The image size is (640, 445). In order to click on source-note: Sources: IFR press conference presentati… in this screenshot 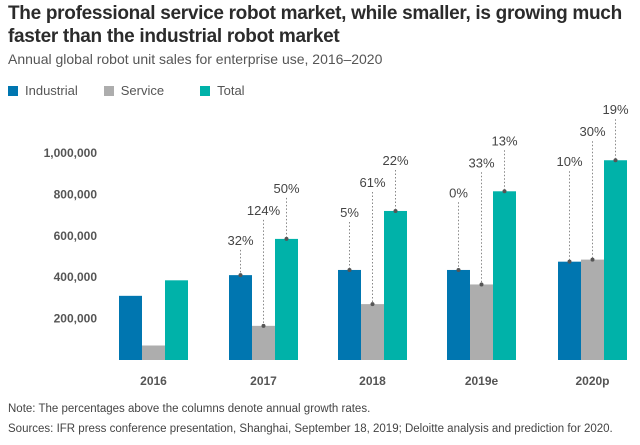, I will do `click(310, 429)`.